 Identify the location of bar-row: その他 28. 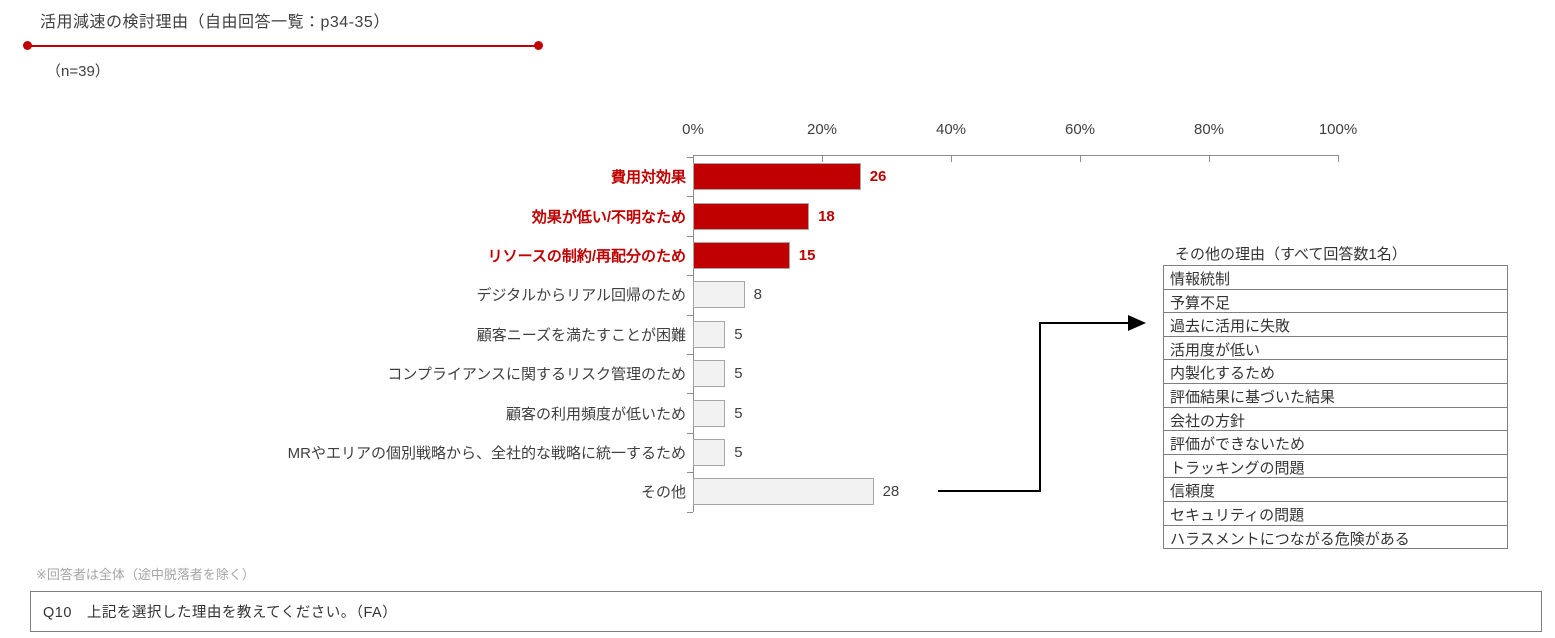
(580, 491).